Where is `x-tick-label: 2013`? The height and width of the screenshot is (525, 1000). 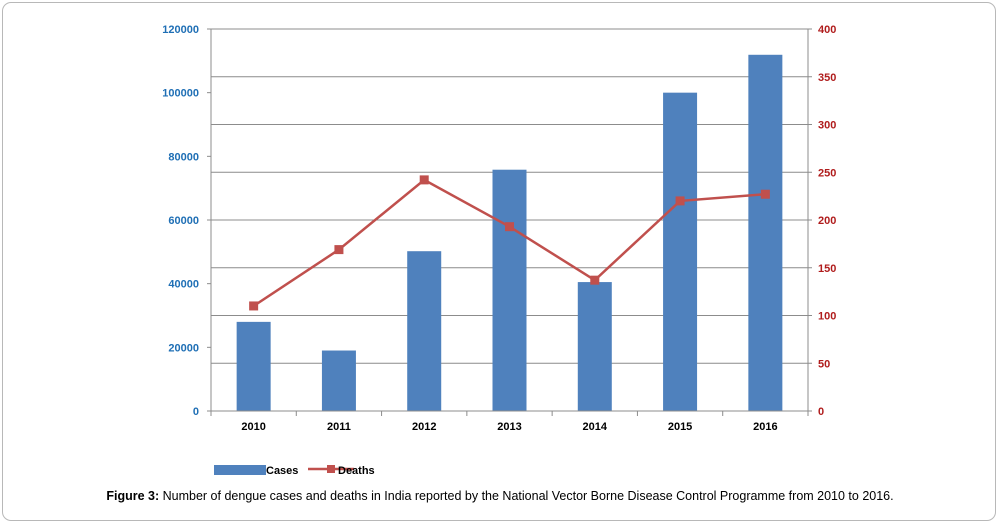 x-tick-label: 2013 is located at coordinates (509, 427).